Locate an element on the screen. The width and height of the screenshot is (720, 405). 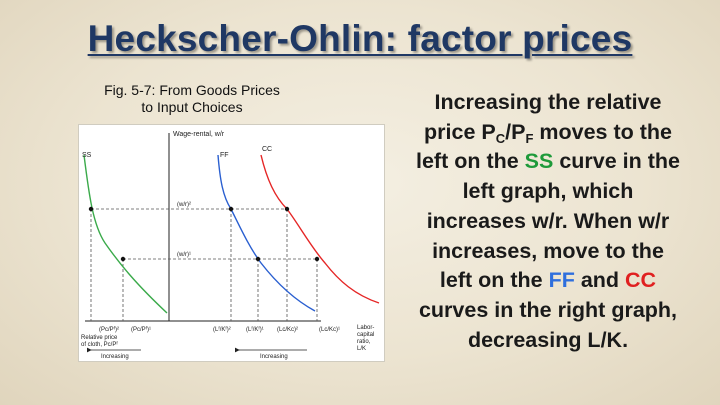
and-word: and is located at coordinates (600, 280).